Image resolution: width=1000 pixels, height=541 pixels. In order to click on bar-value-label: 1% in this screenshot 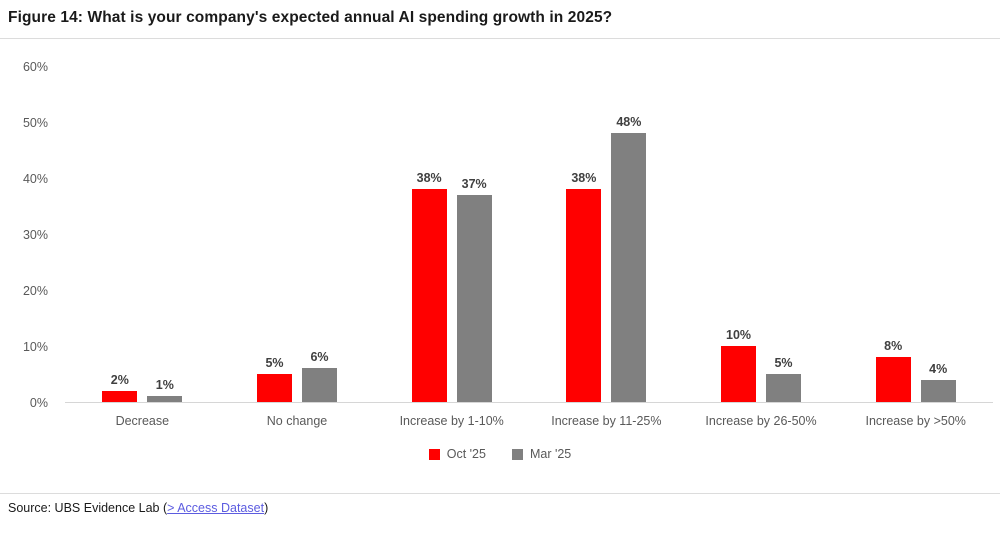, I will do `click(164, 385)`.